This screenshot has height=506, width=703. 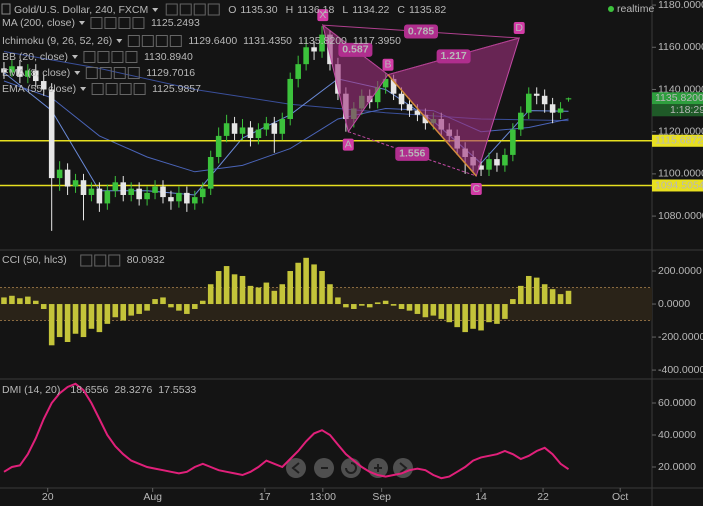 I want to click on x-tick-label: Sep, so click(x=381, y=497).